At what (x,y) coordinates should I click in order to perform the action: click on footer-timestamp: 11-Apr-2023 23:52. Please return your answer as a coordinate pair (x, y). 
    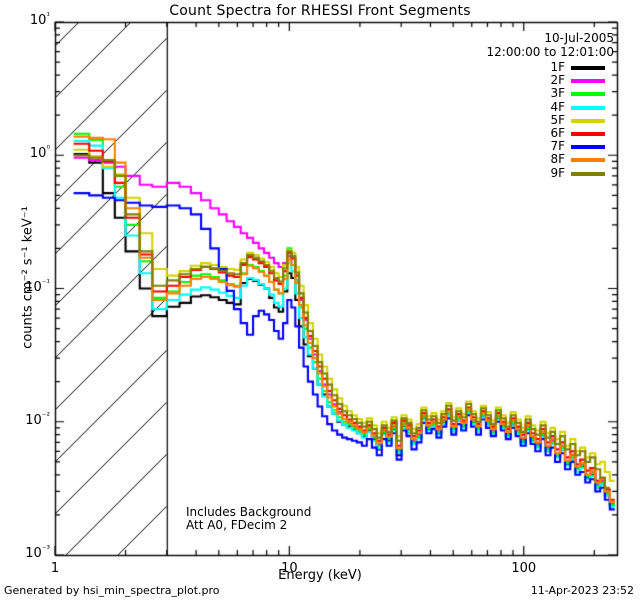
    Looking at the image, I should click on (582, 590).